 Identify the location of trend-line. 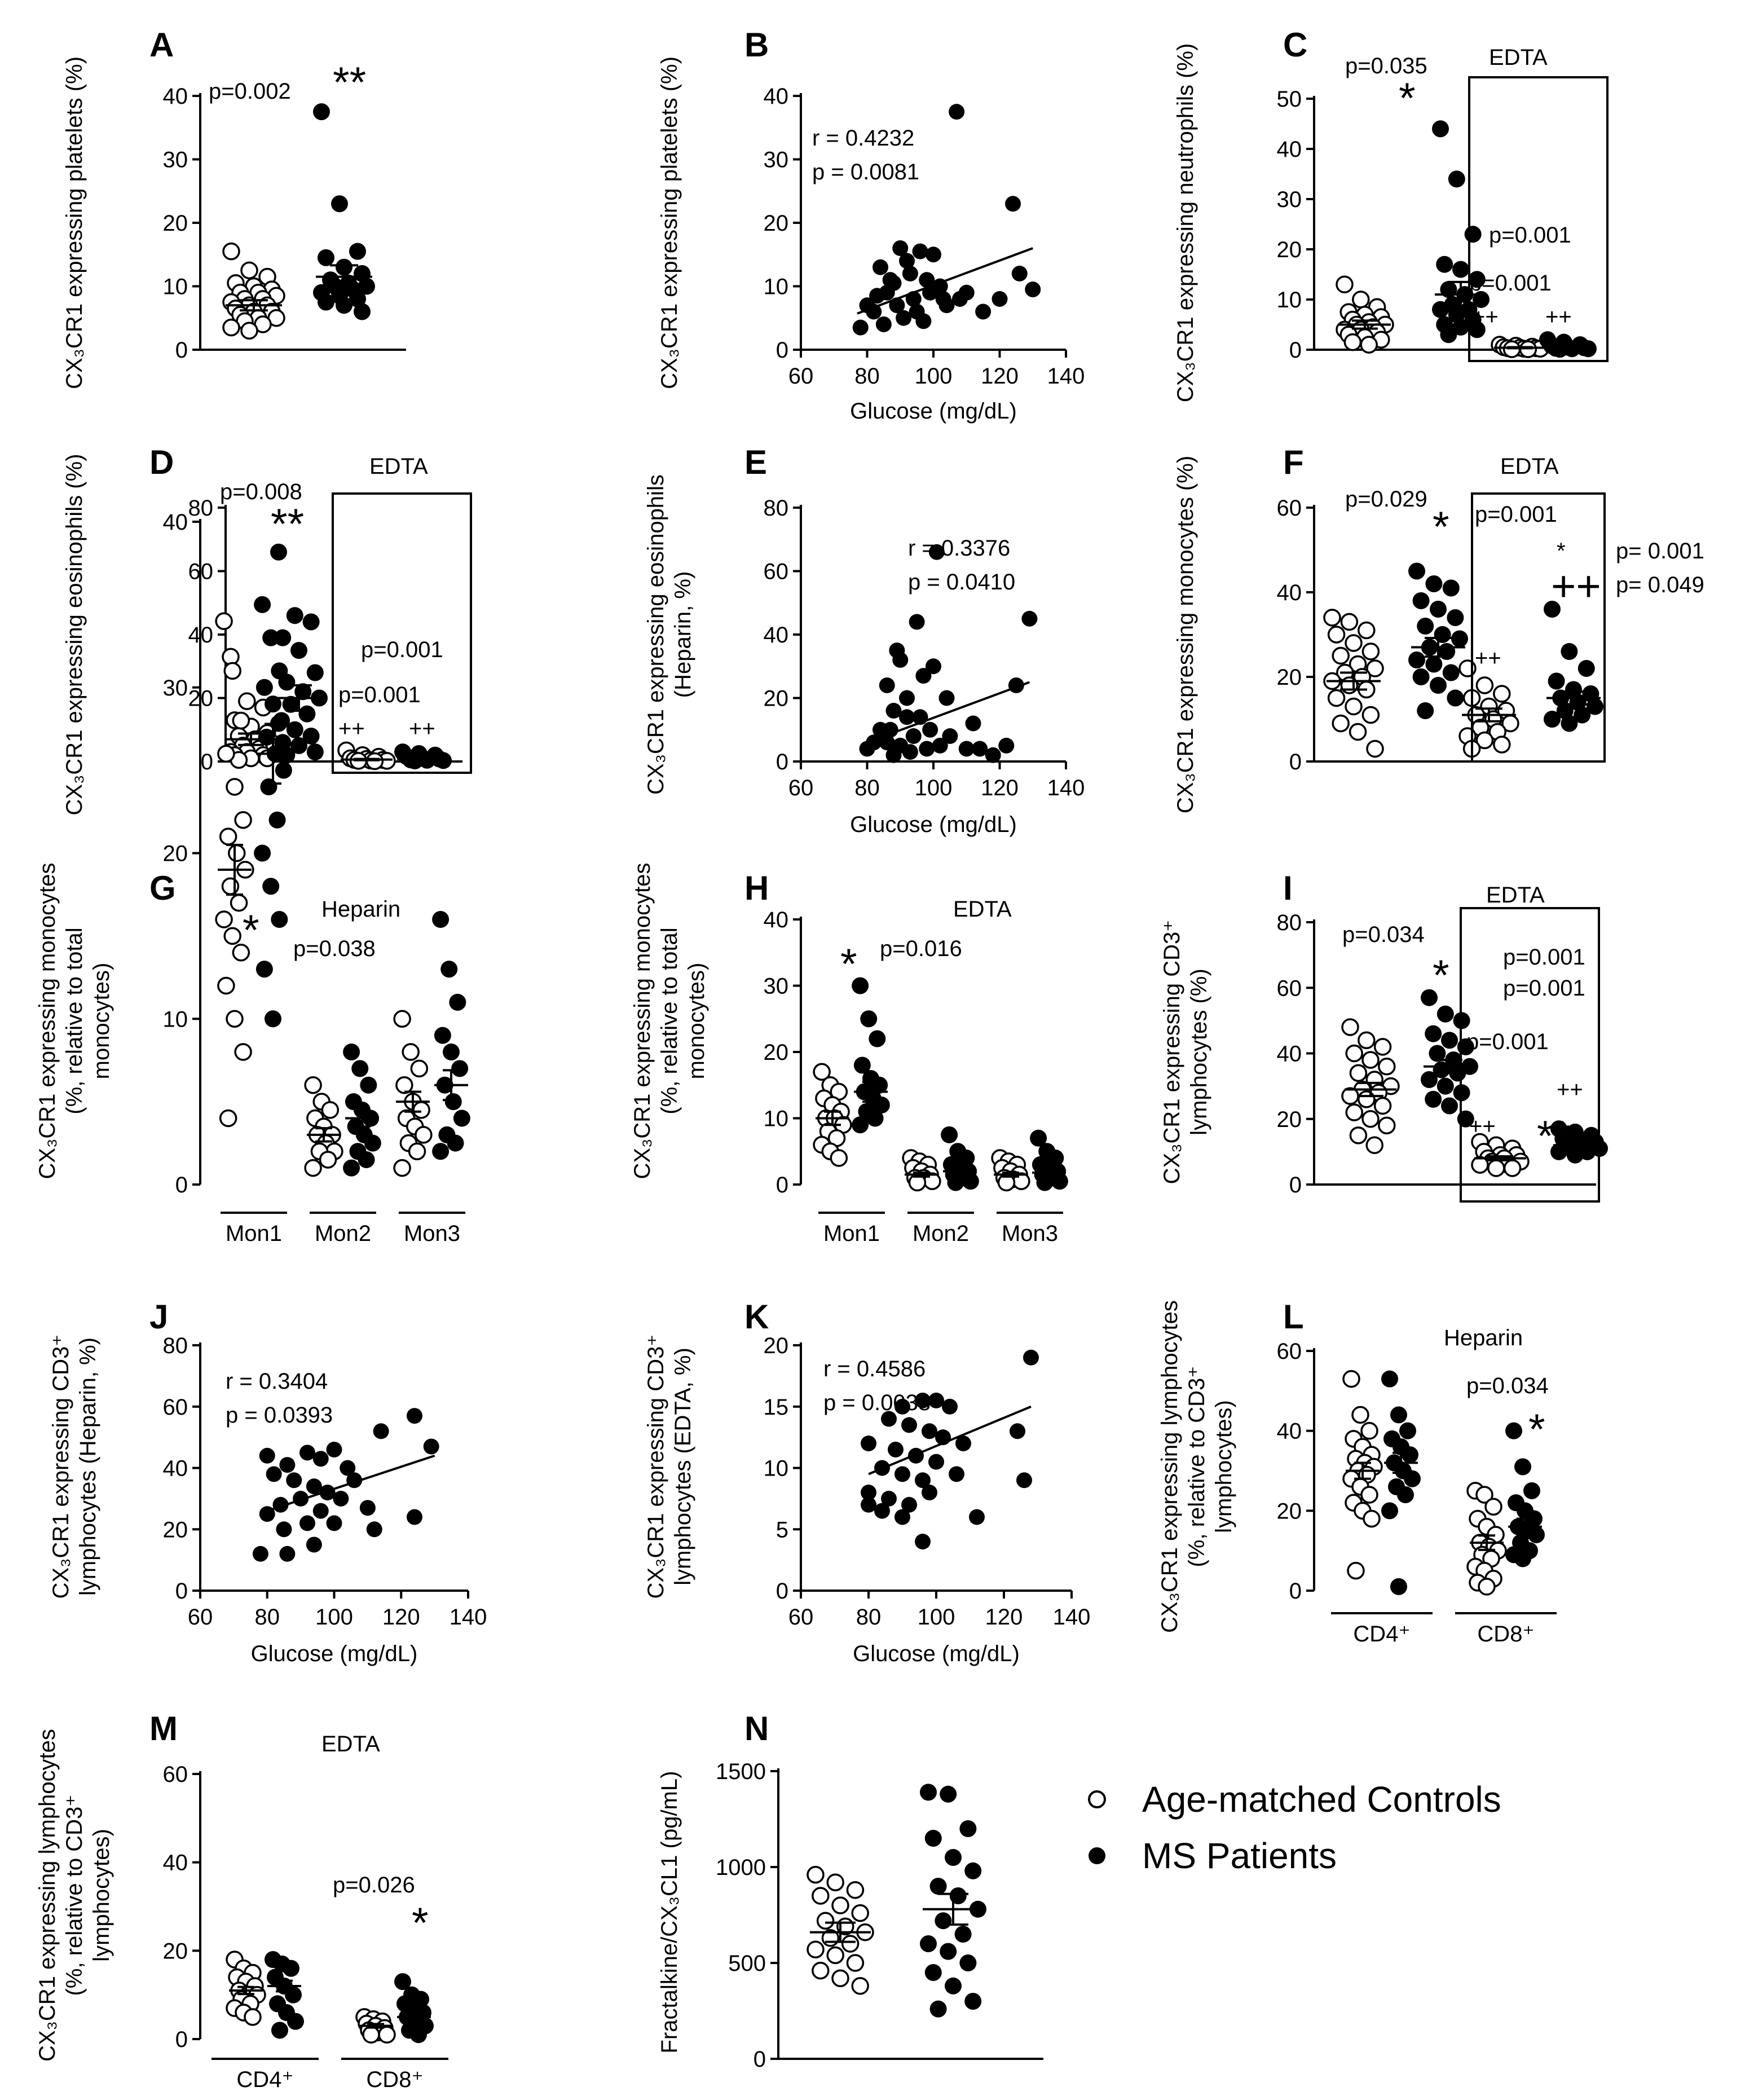
(351, 1483).